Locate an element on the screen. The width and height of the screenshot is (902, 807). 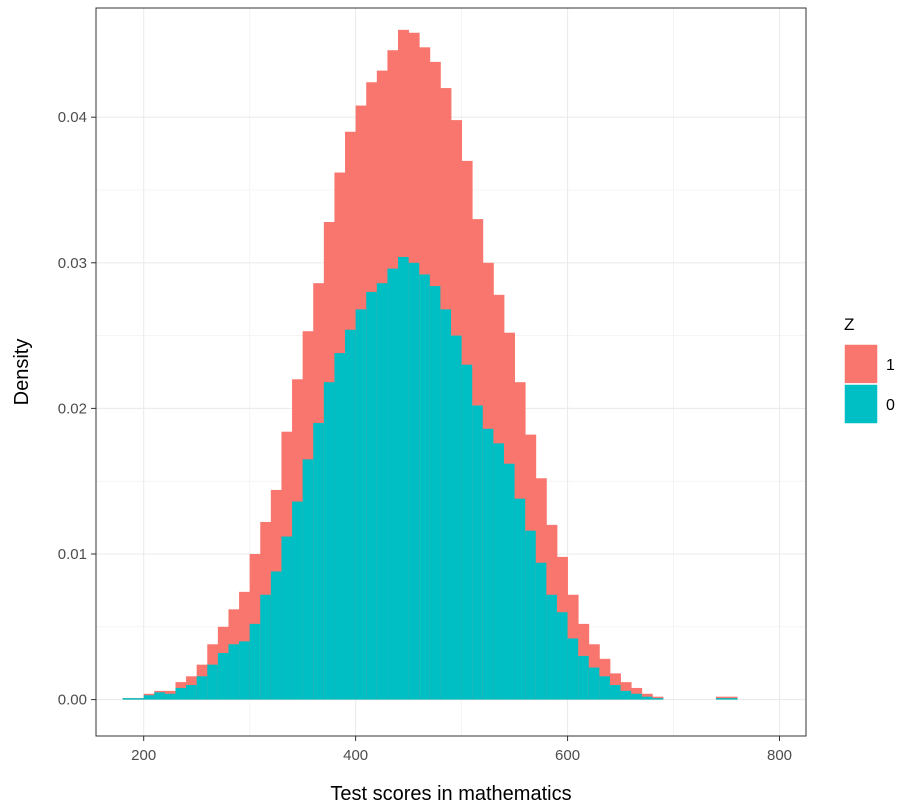
x-axis-title: Test scores in mathematics is located at coordinates (450, 794).